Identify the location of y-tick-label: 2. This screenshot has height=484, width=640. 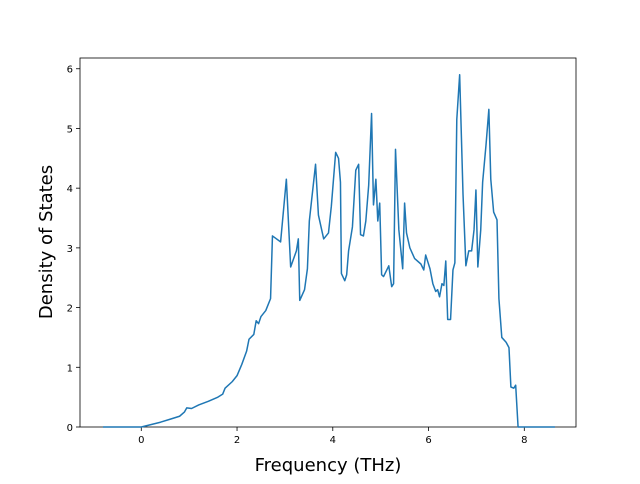
(70, 309).